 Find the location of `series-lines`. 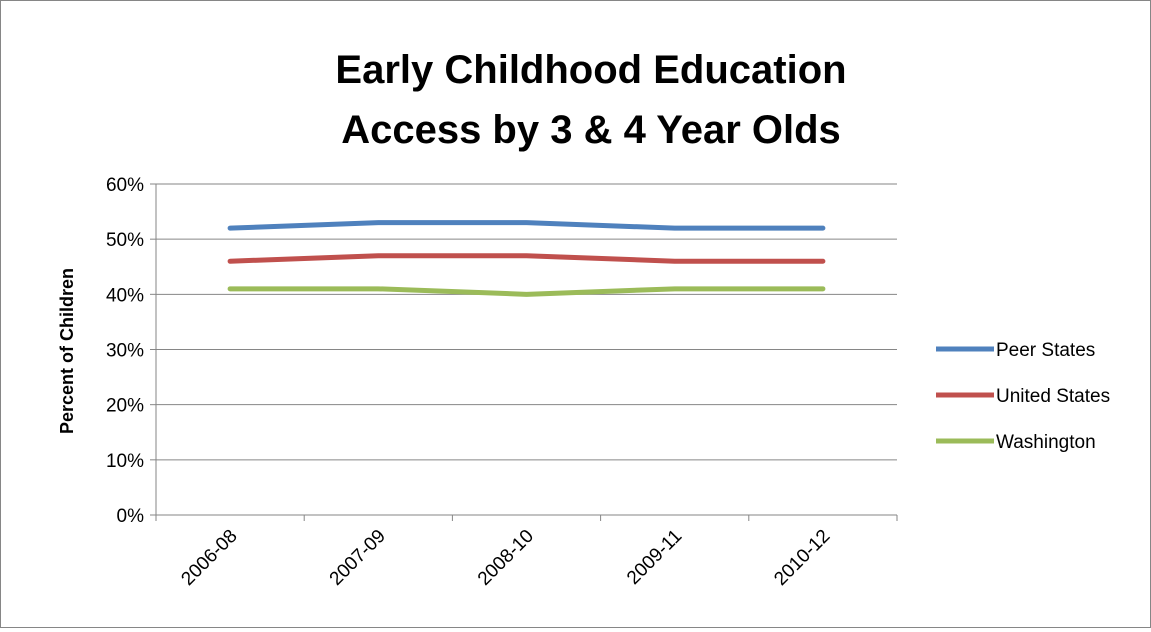

series-lines is located at coordinates (526, 258).